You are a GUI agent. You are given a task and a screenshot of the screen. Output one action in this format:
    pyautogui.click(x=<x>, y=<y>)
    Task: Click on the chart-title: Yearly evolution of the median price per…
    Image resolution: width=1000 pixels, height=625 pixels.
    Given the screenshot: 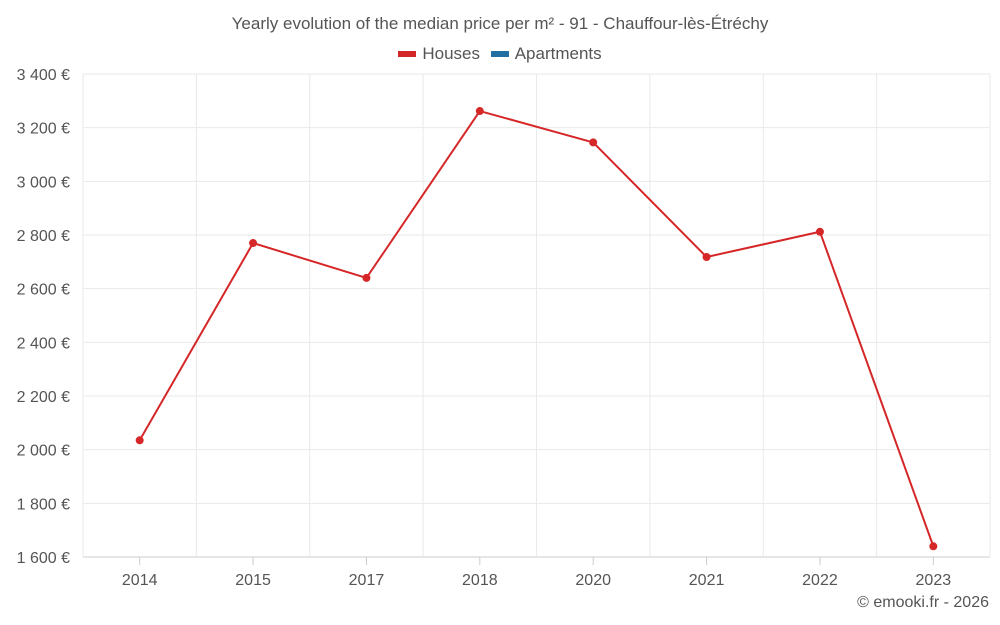 What is the action you would take?
    pyautogui.click(x=500, y=23)
    